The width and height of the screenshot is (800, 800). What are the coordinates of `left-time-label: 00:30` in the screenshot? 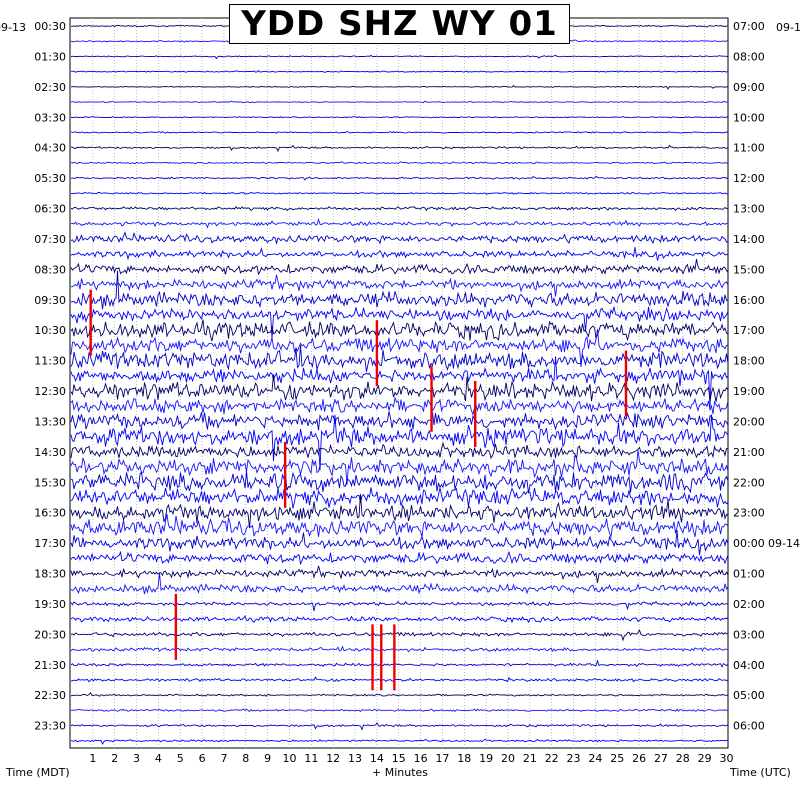 It's located at (50, 26).